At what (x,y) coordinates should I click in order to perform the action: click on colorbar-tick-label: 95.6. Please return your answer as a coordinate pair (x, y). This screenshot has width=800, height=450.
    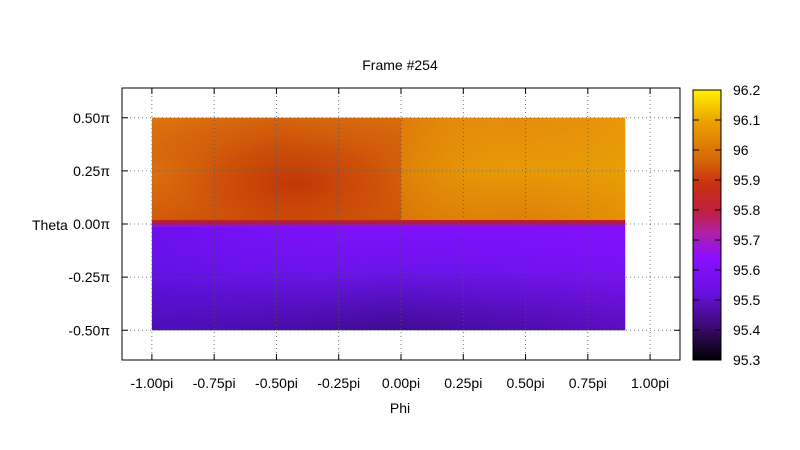
    Looking at the image, I should click on (746, 270).